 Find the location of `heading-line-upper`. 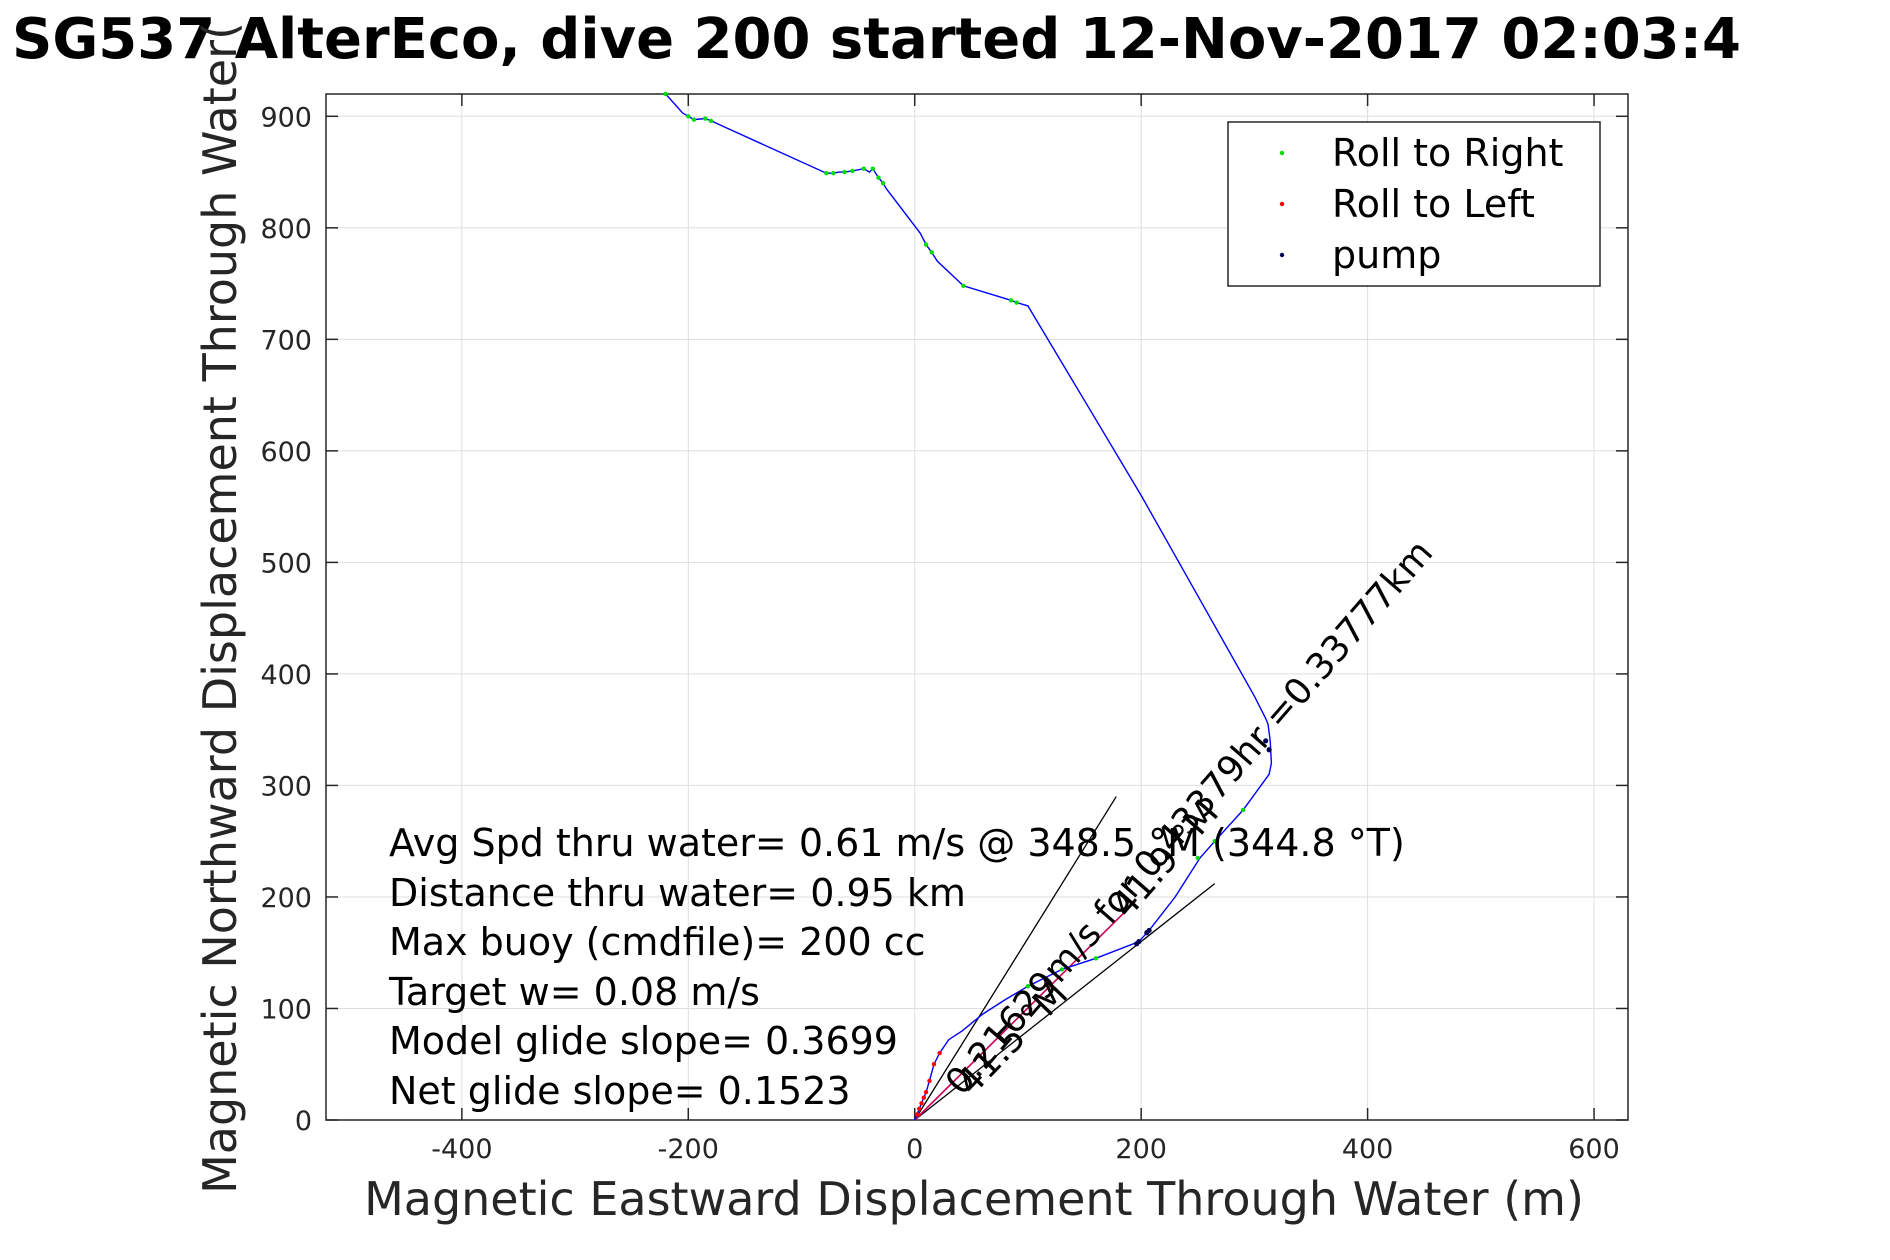

heading-line-upper is located at coordinates (1015, 958).